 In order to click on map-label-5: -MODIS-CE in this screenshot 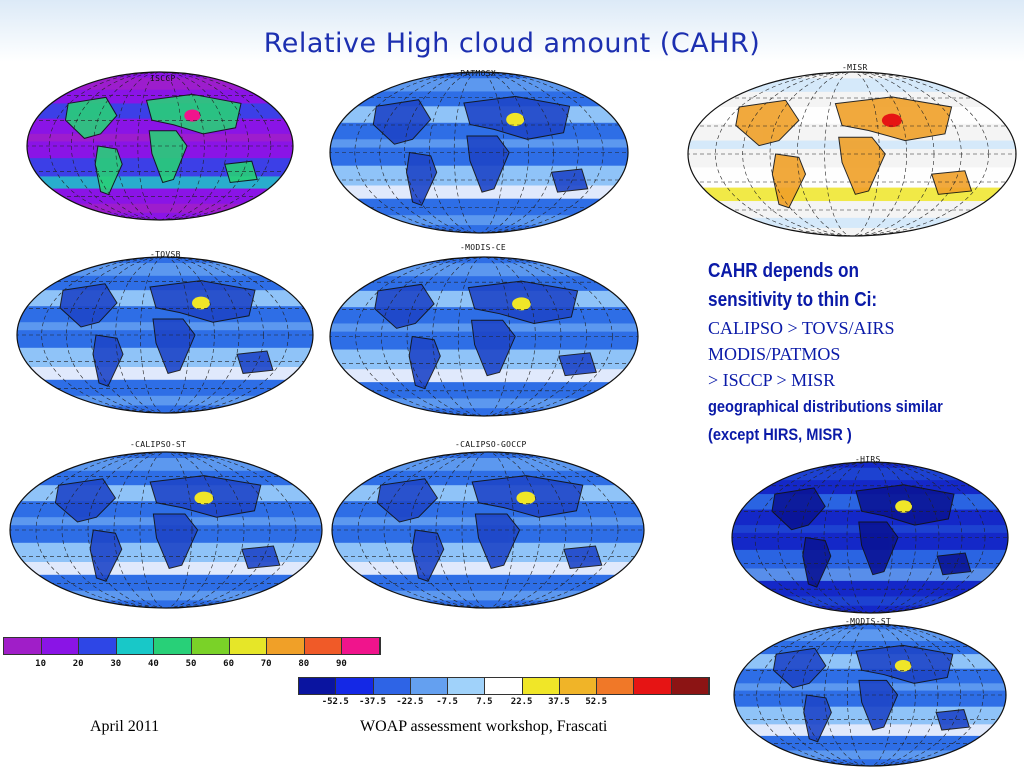, I will do `click(483, 247)`.